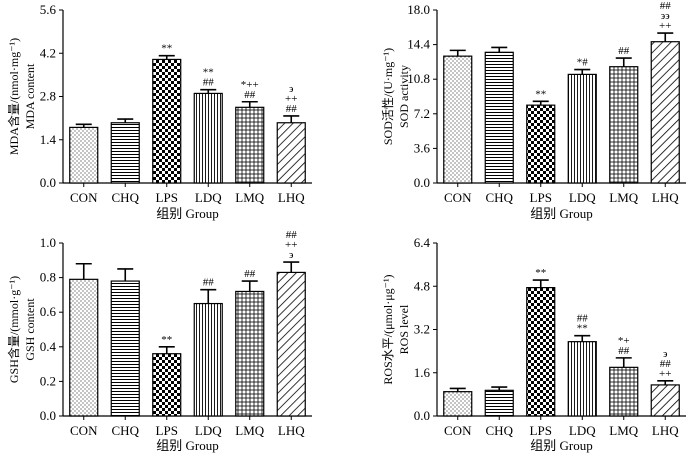  I want to click on sod-ytick-label: 18.0, so click(418, 9).